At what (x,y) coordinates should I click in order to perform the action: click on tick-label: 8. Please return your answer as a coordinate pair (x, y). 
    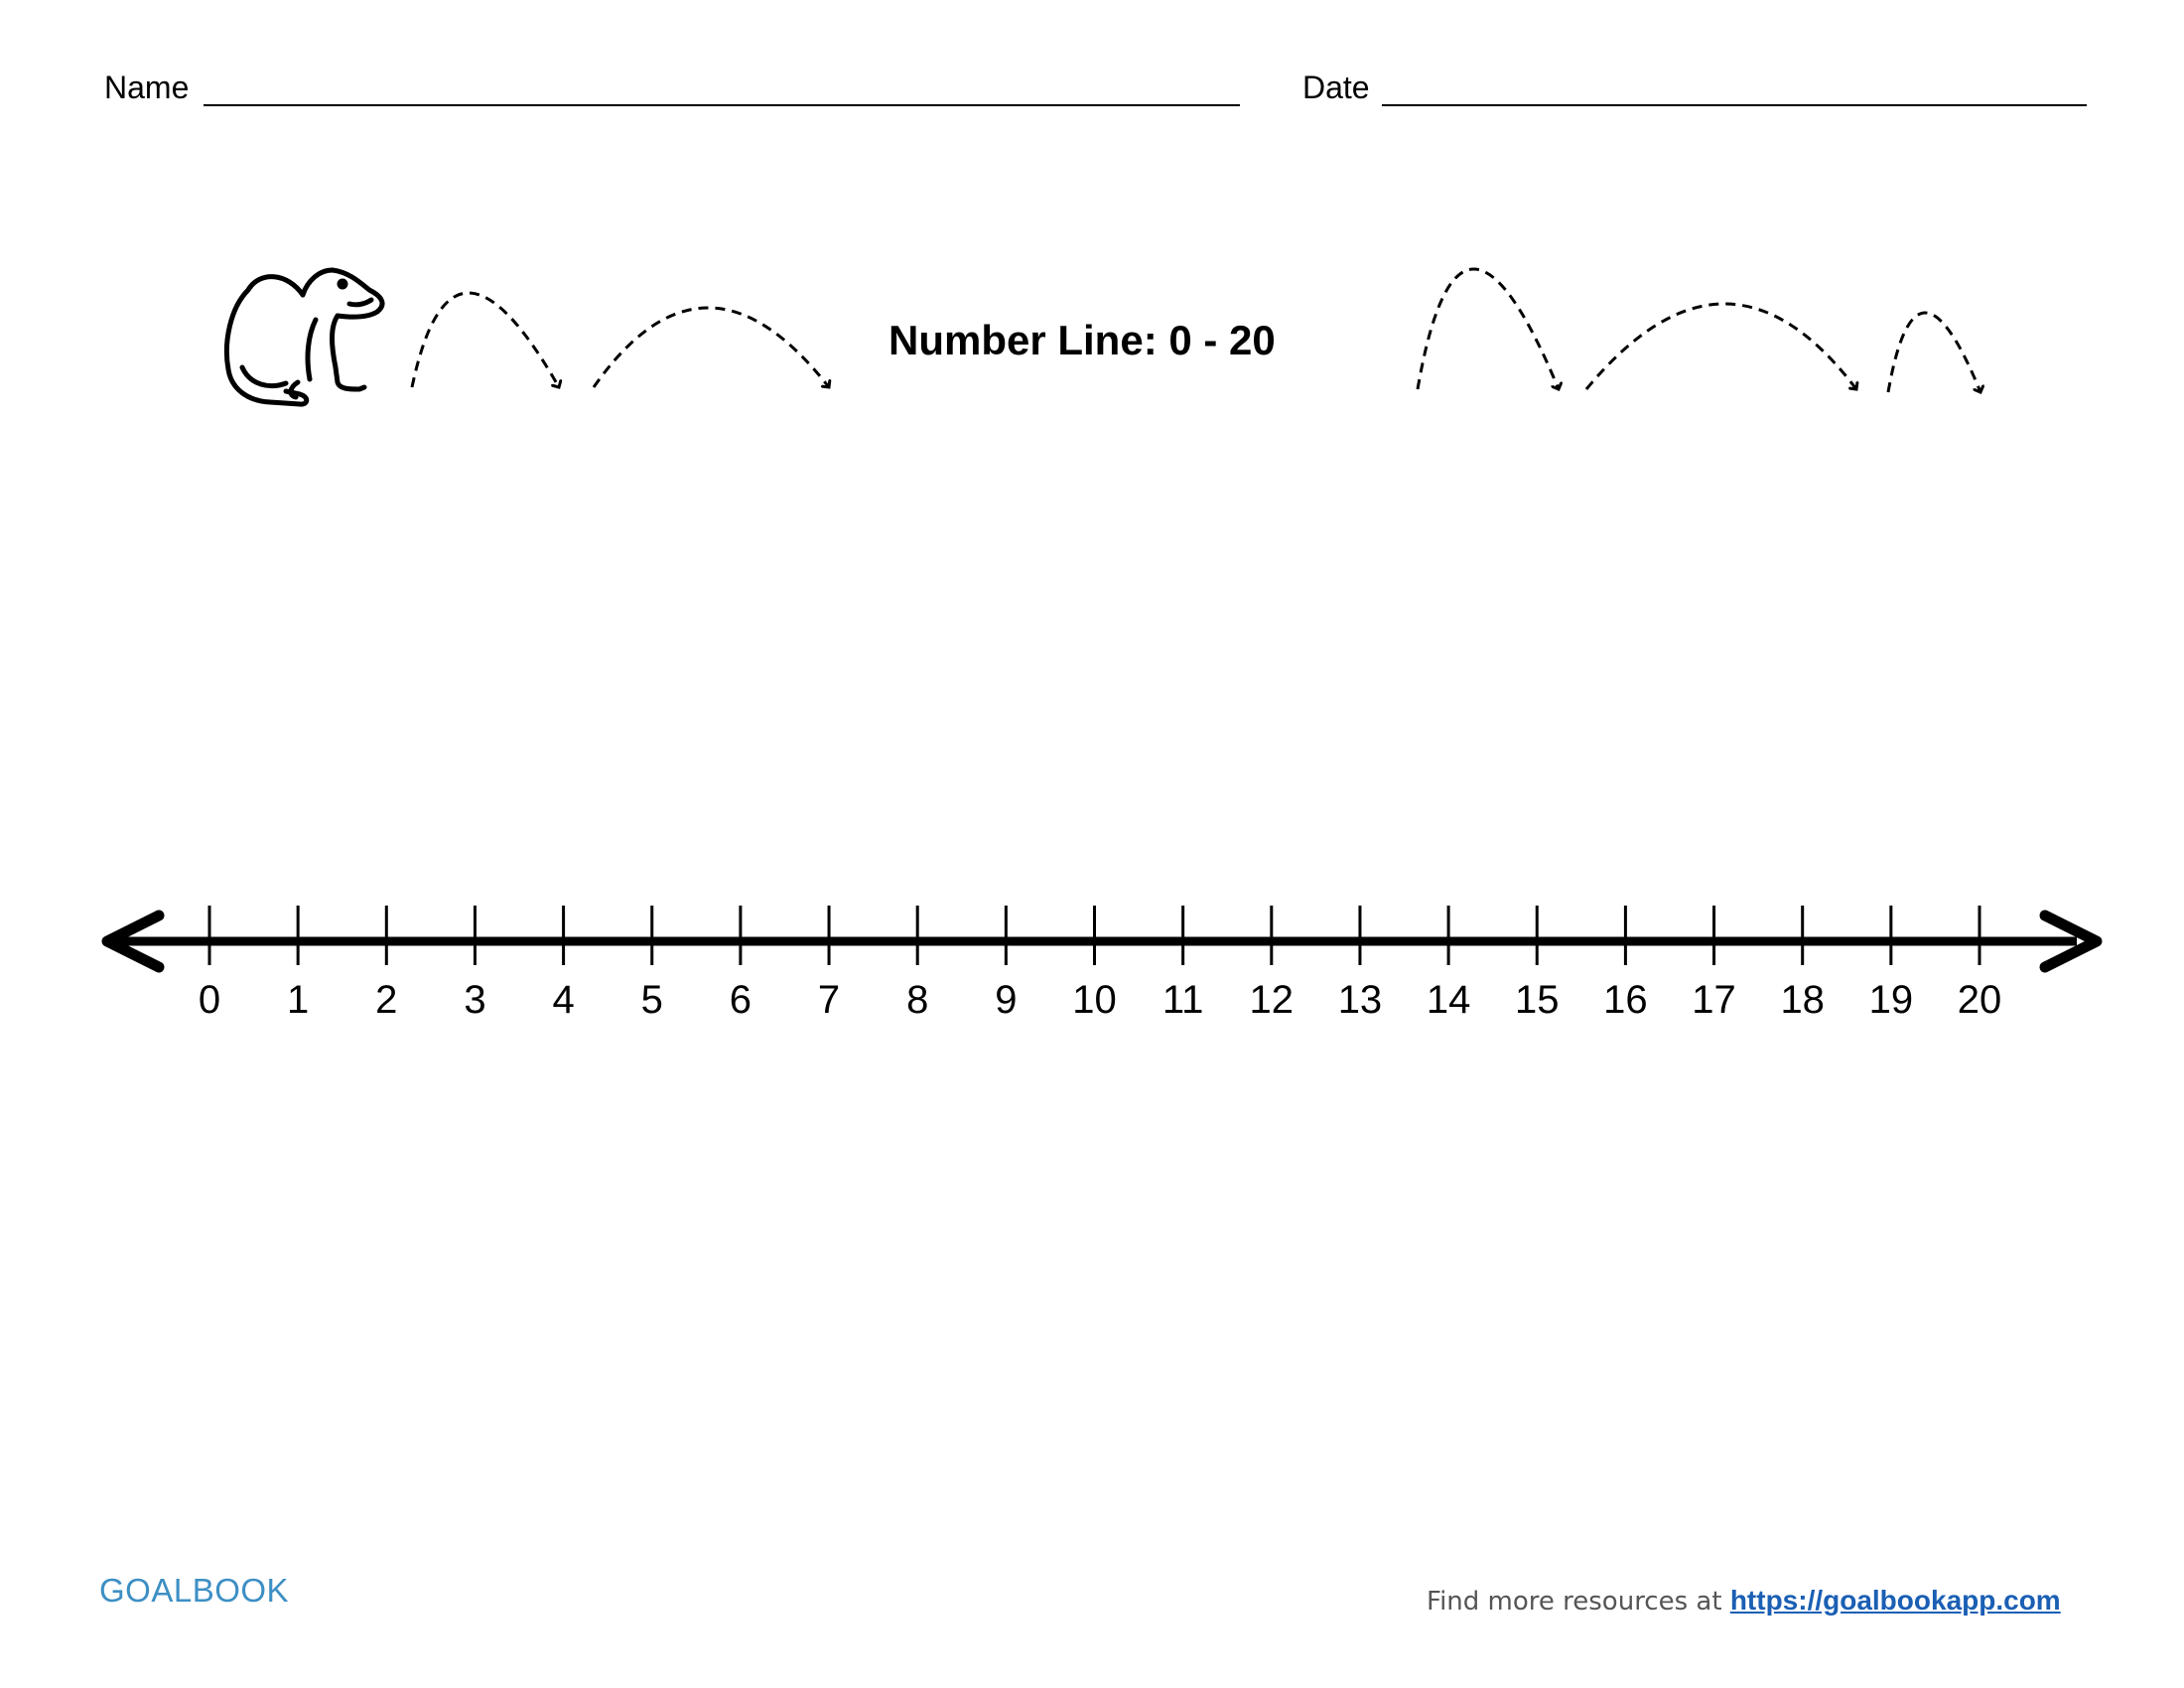
    Looking at the image, I should click on (917, 1000).